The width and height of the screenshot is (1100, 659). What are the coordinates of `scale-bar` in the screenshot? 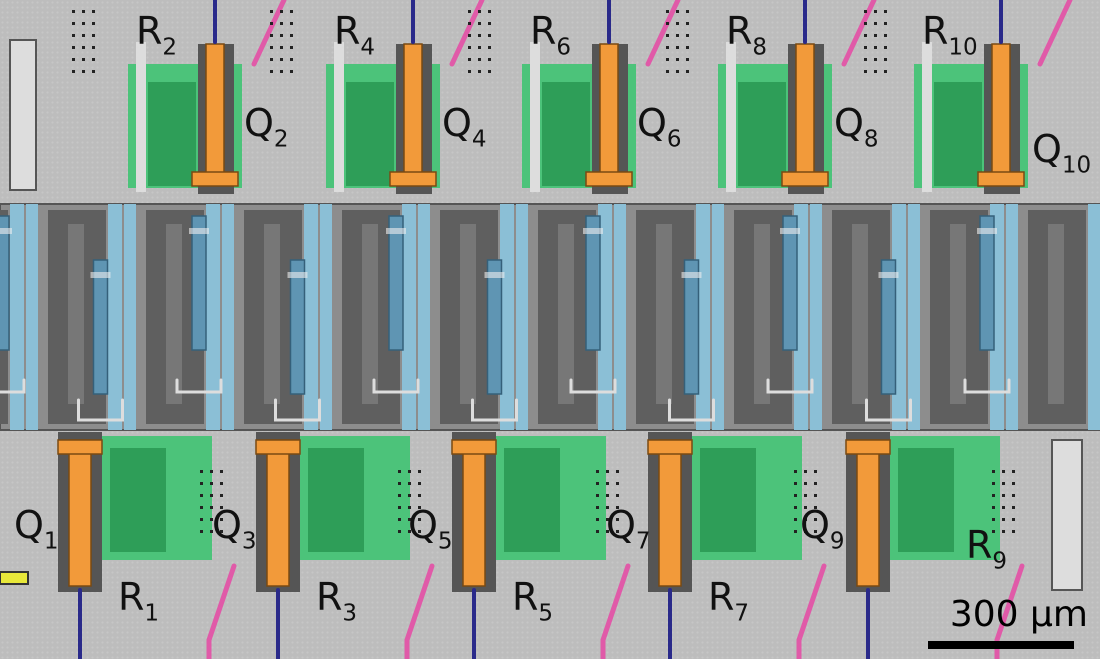 It's located at (1001, 645).